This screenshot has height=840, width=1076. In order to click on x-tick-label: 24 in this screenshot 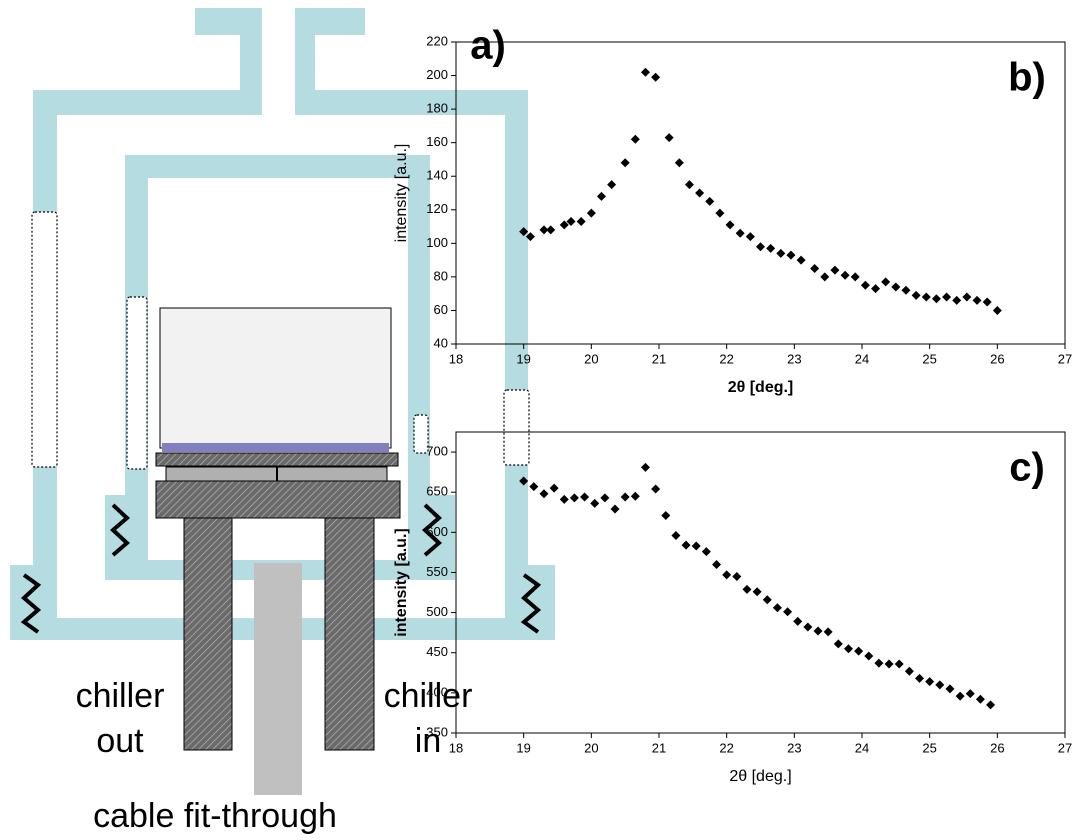, I will do `click(862, 358)`.